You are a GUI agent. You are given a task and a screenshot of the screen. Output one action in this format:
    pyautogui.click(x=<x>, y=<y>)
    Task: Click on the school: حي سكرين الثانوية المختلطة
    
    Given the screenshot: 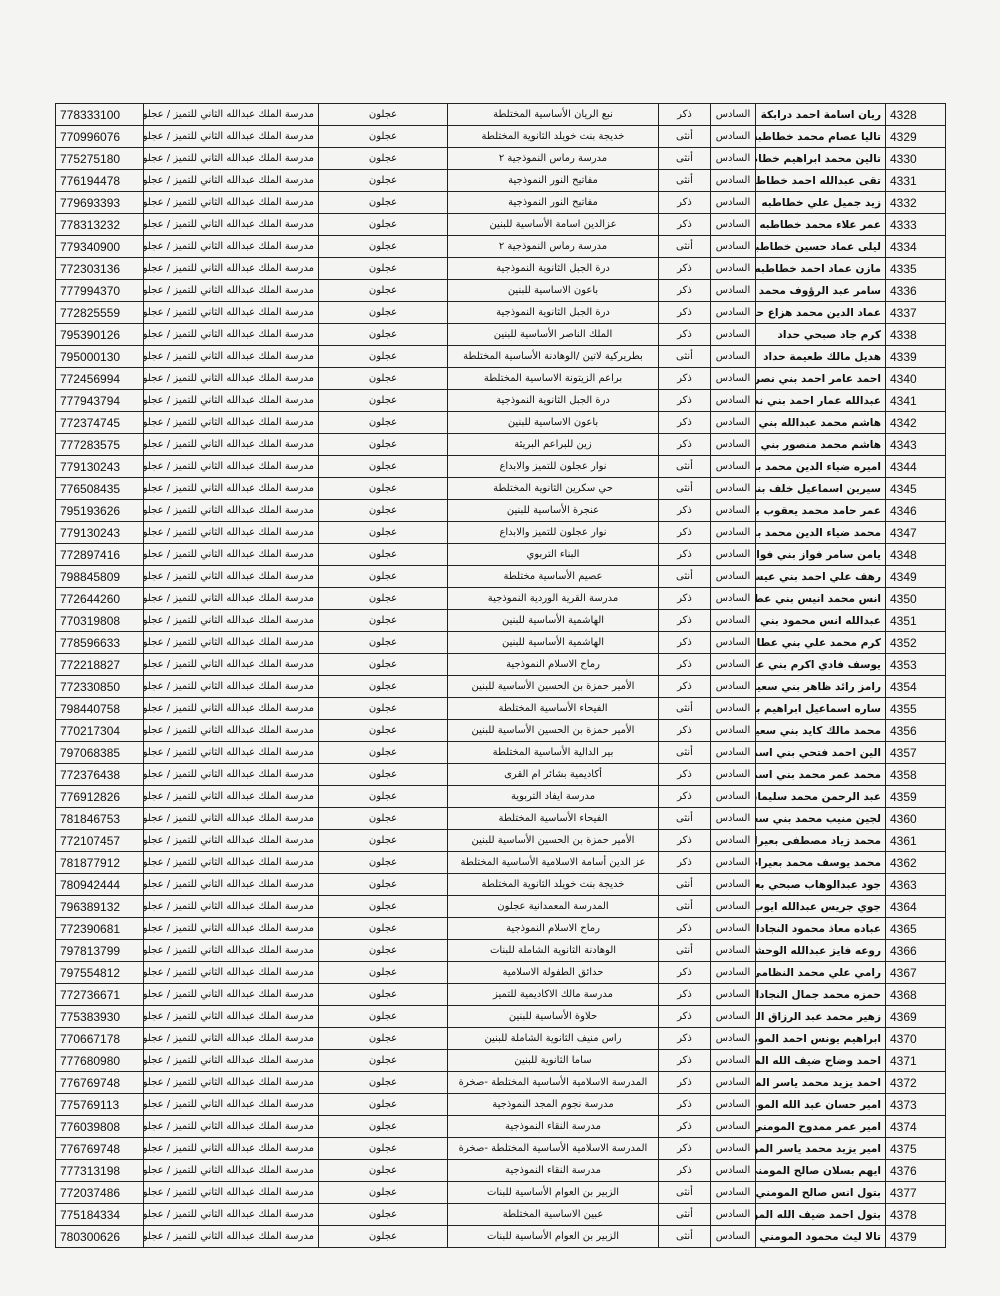 What is the action you would take?
    pyautogui.click(x=553, y=488)
    